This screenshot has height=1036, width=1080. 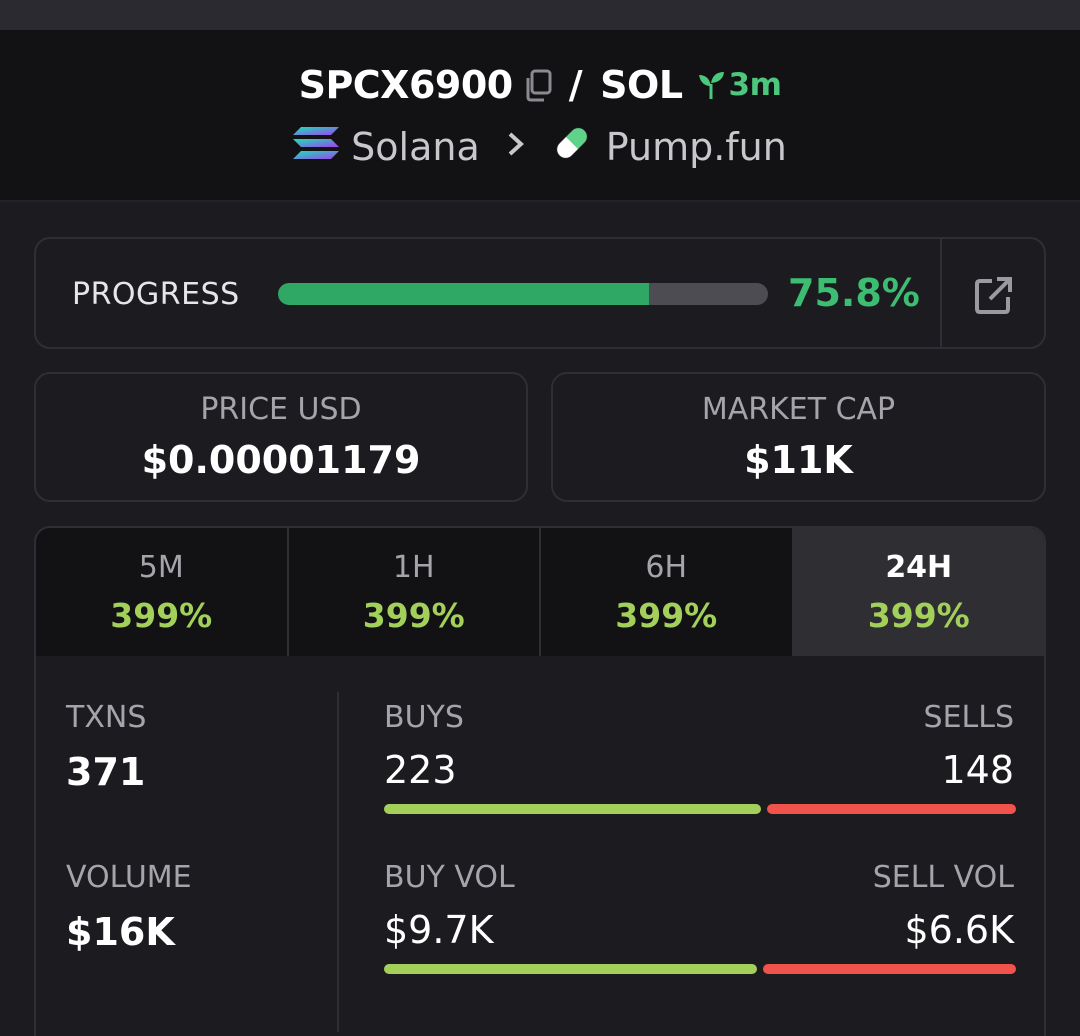 What do you see at coordinates (281, 460) in the screenshot?
I see `price-value: $0.00001179` at bounding box center [281, 460].